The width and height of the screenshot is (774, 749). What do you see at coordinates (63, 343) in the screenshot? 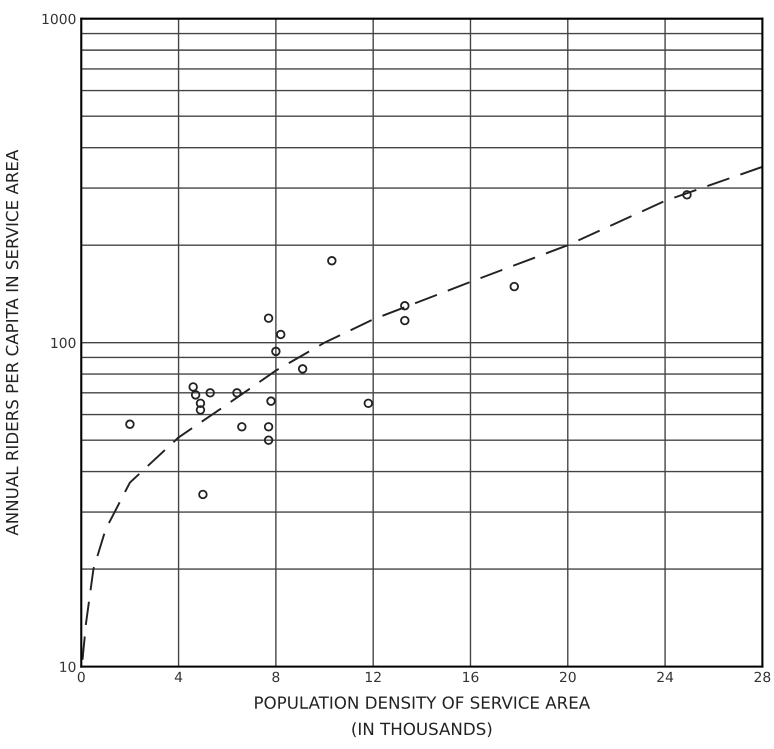
I see `y-tick-label: 100` at bounding box center [63, 343].